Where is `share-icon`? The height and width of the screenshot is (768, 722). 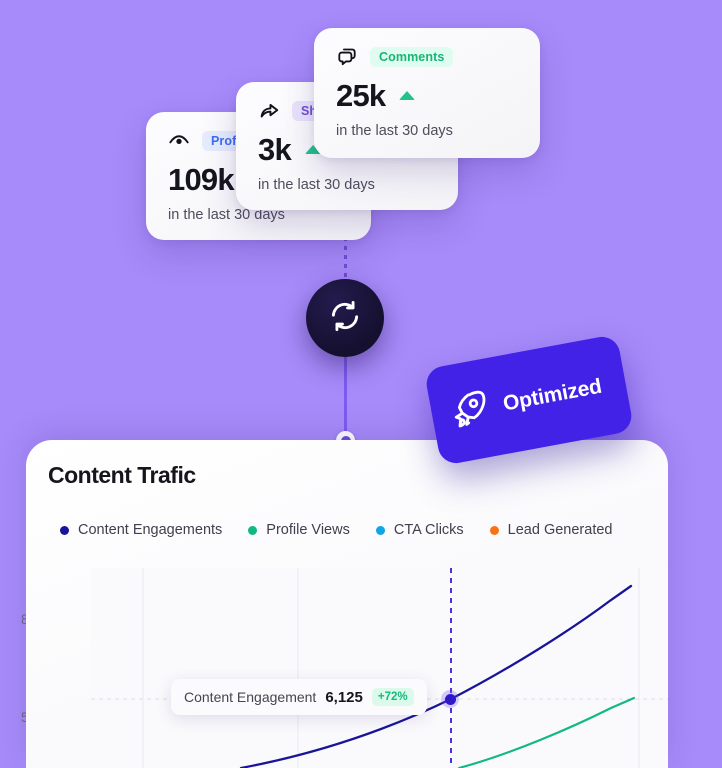 share-icon is located at coordinates (269, 111).